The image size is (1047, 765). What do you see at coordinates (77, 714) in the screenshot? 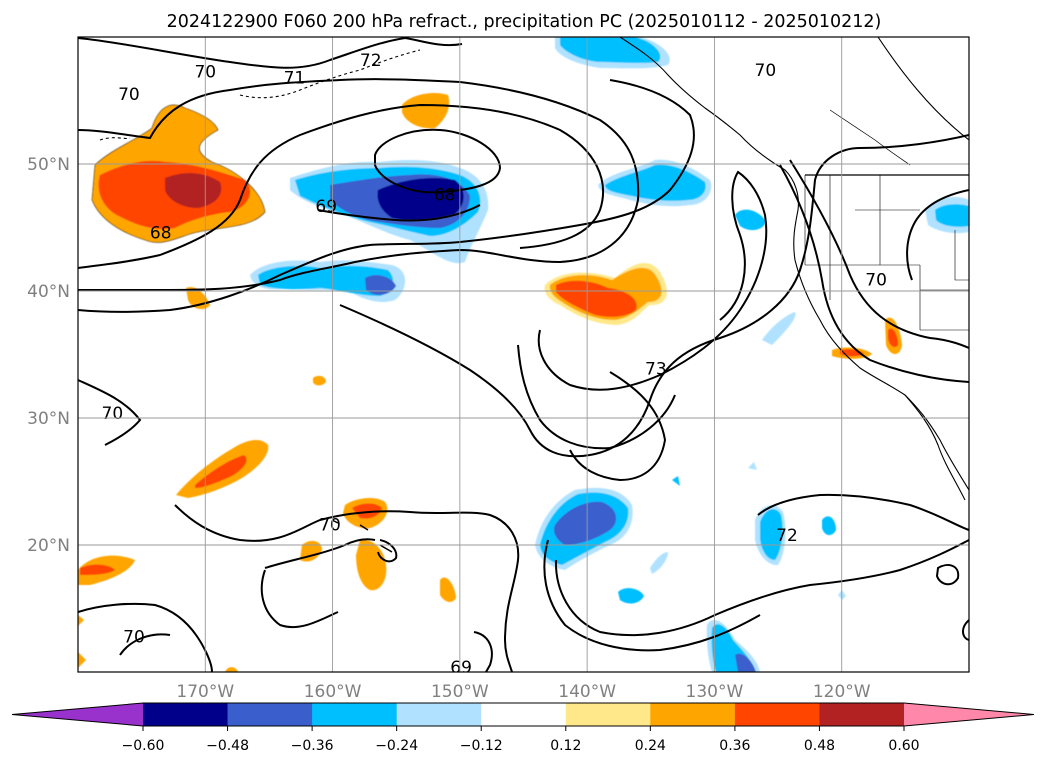
I see `colorbar-extend-min` at bounding box center [77, 714].